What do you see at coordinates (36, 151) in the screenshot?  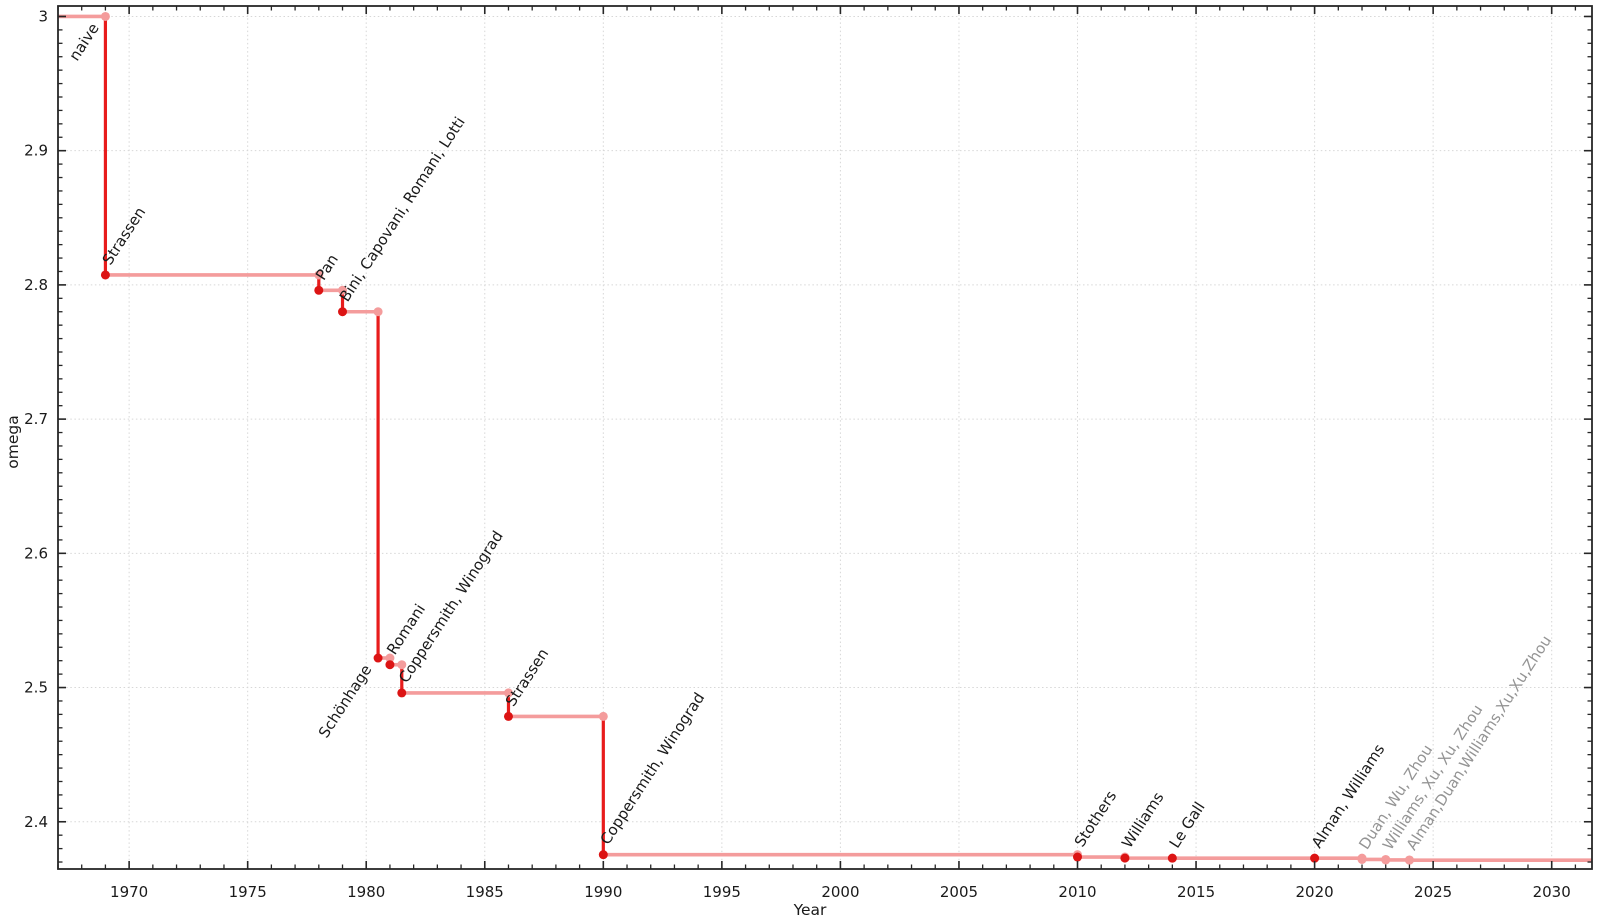 I see `y-tick-label: 2.9` at bounding box center [36, 151].